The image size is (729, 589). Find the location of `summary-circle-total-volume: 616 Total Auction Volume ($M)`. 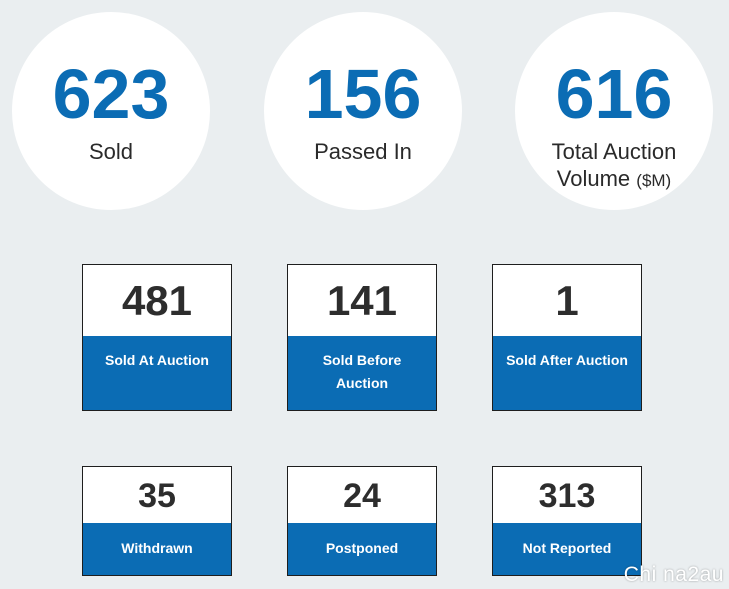

summary-circle-total-volume: 616 Total Auction Volume ($M) is located at coordinates (614, 111).